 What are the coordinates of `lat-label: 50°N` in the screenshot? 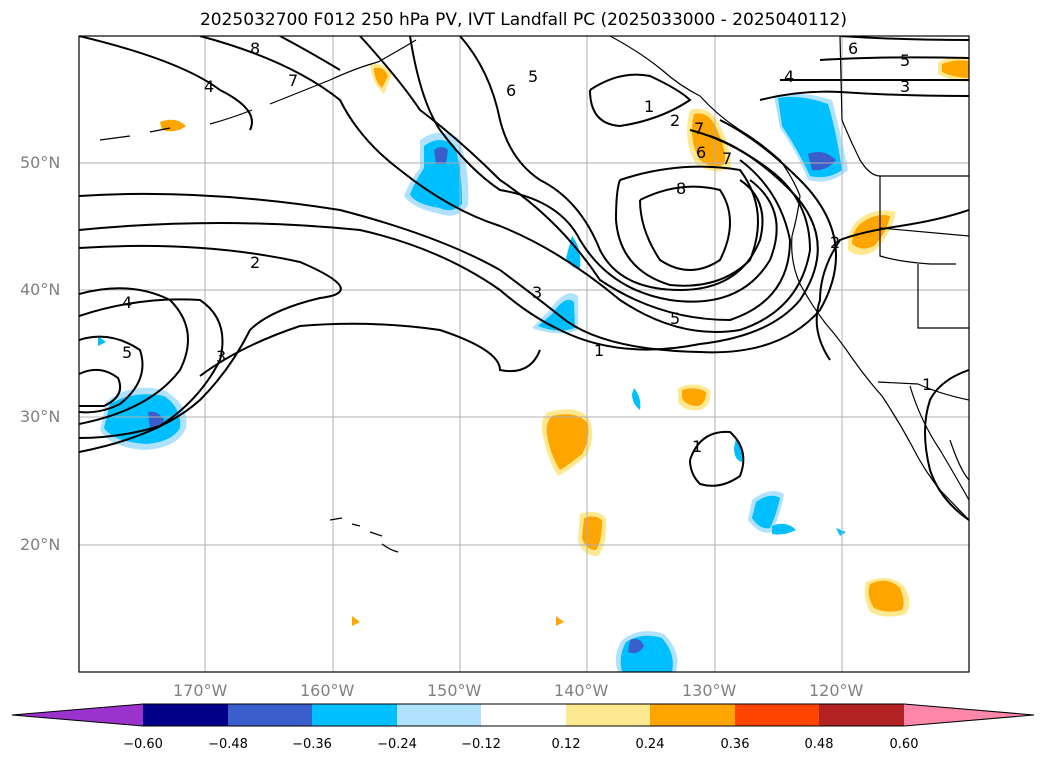 It's located at (40, 162).